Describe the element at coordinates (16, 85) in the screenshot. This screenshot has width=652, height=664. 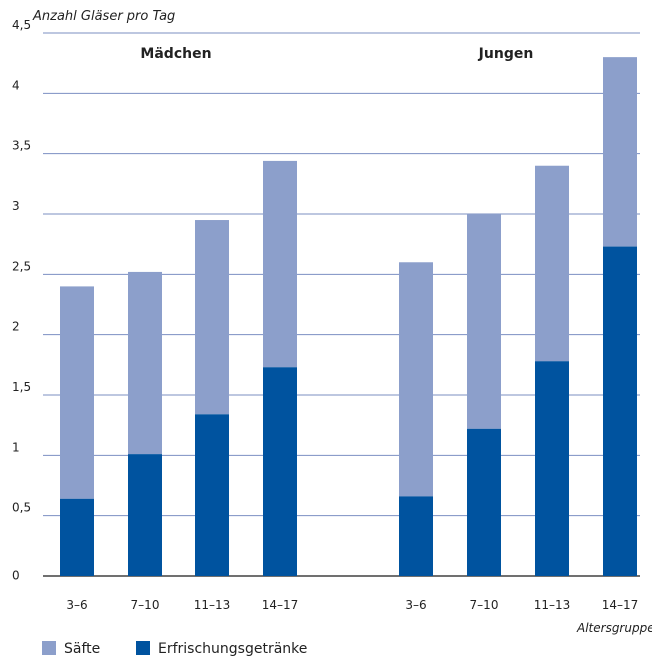
I see `y-tick-label: 4` at that location.